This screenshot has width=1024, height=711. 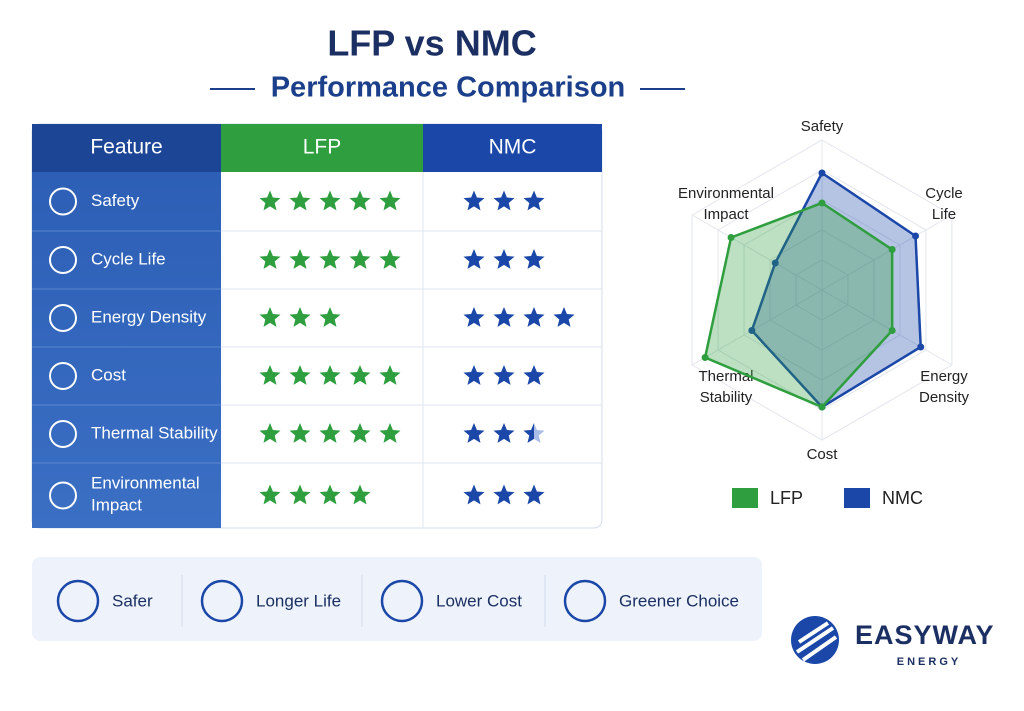 I want to click on header-feature, so click(x=126, y=148).